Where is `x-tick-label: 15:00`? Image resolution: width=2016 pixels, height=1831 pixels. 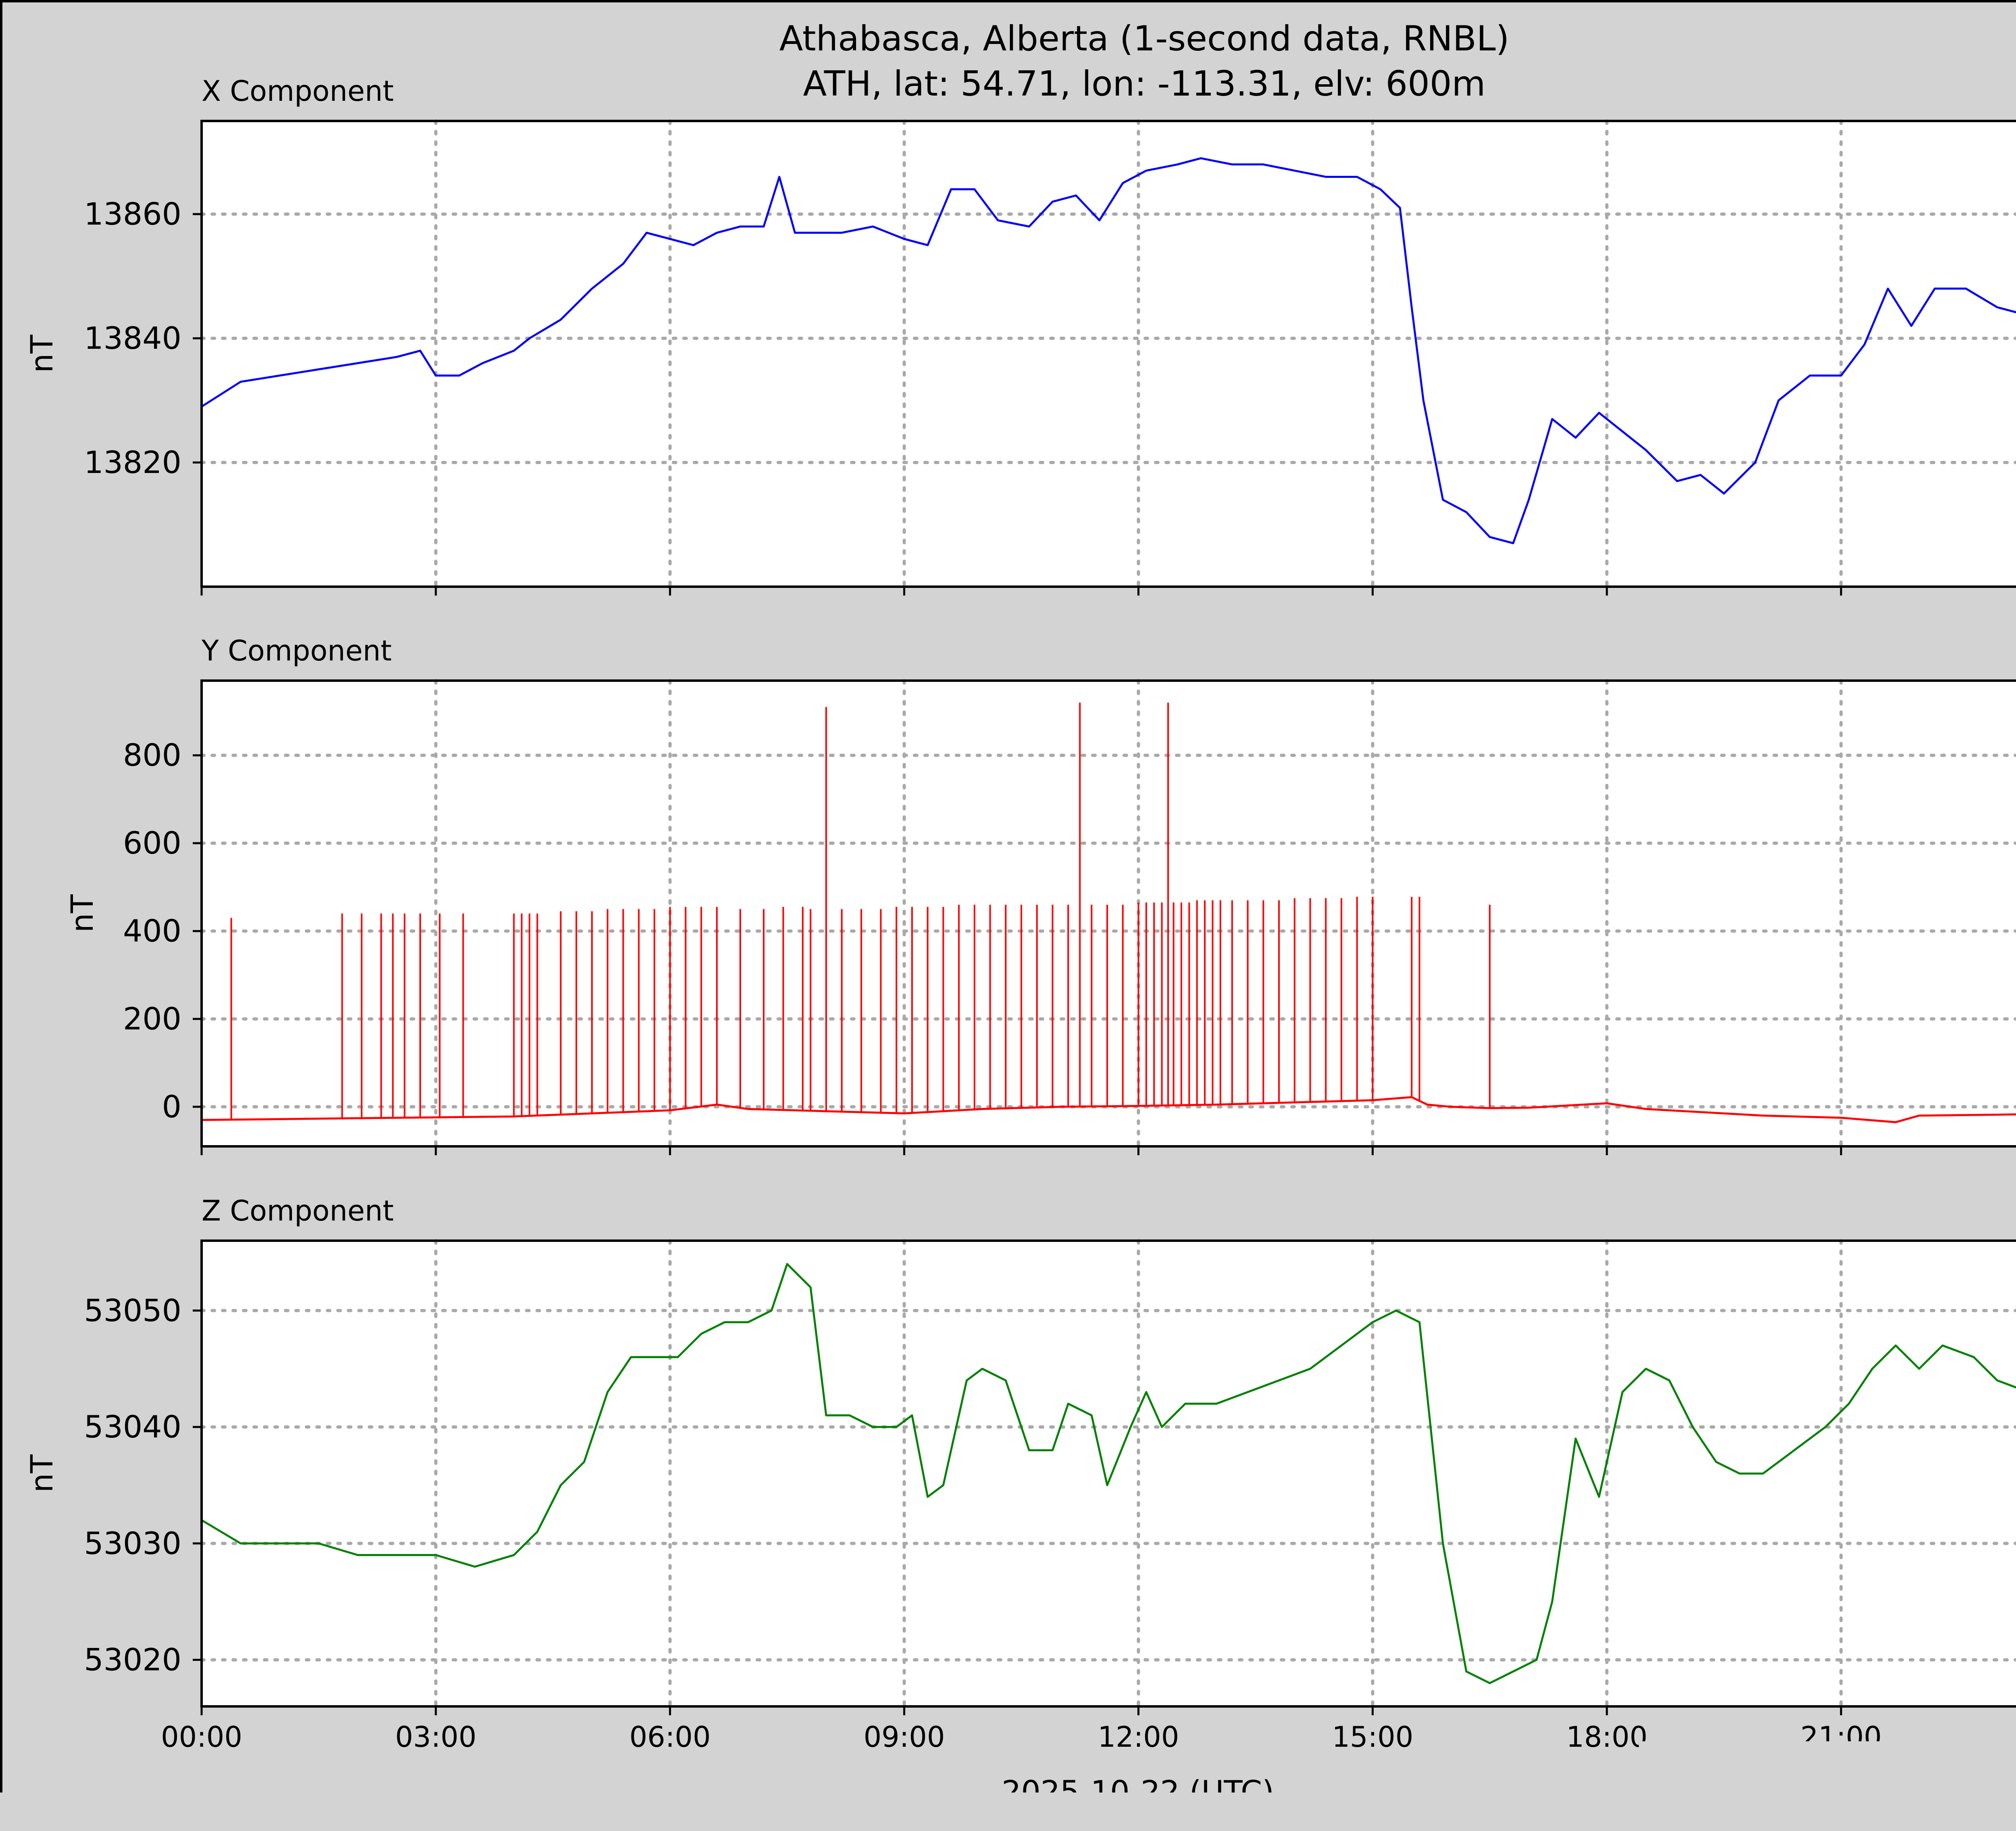
x-tick-label: 15:00 is located at coordinates (1373, 1737).